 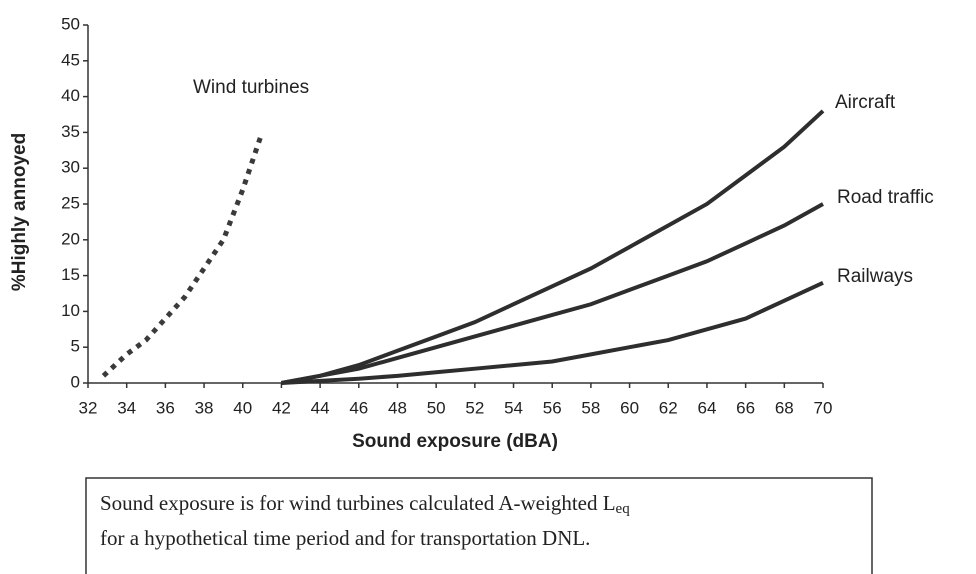 I want to click on y-axis-title: %Highly annoyed, so click(x=19, y=212).